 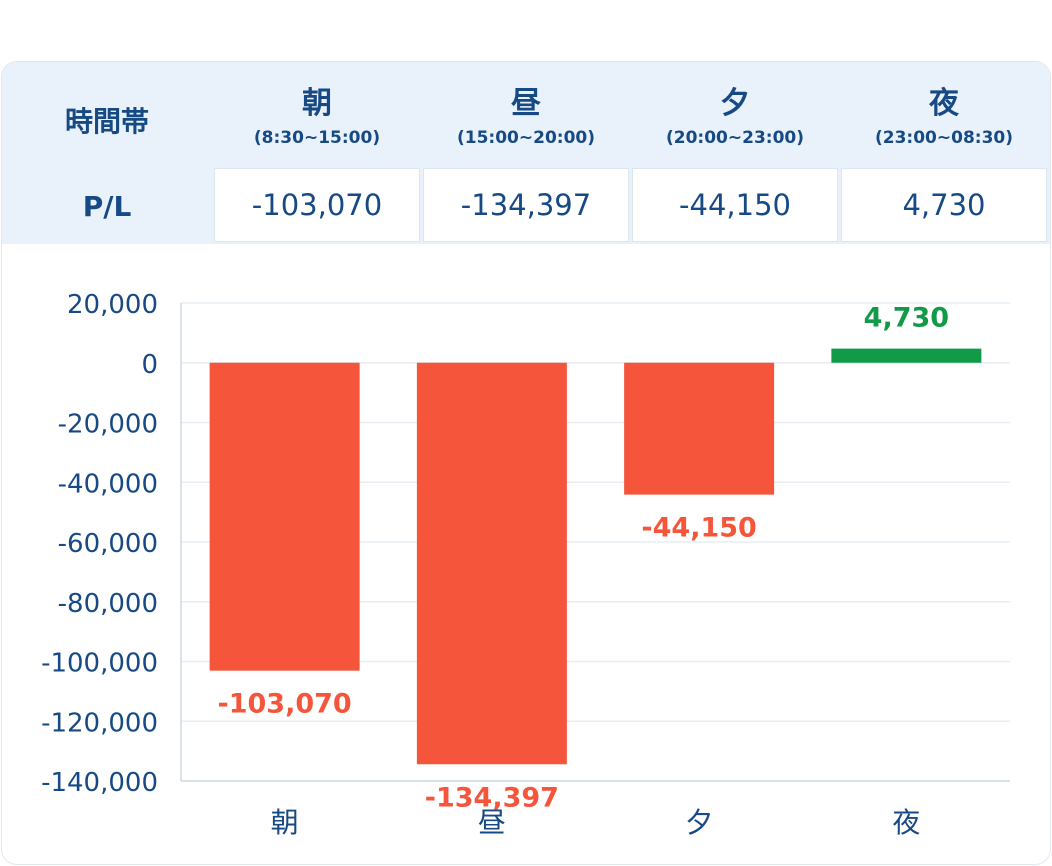 What do you see at coordinates (492, 797) in the screenshot?
I see `data-label: -134,397` at bounding box center [492, 797].